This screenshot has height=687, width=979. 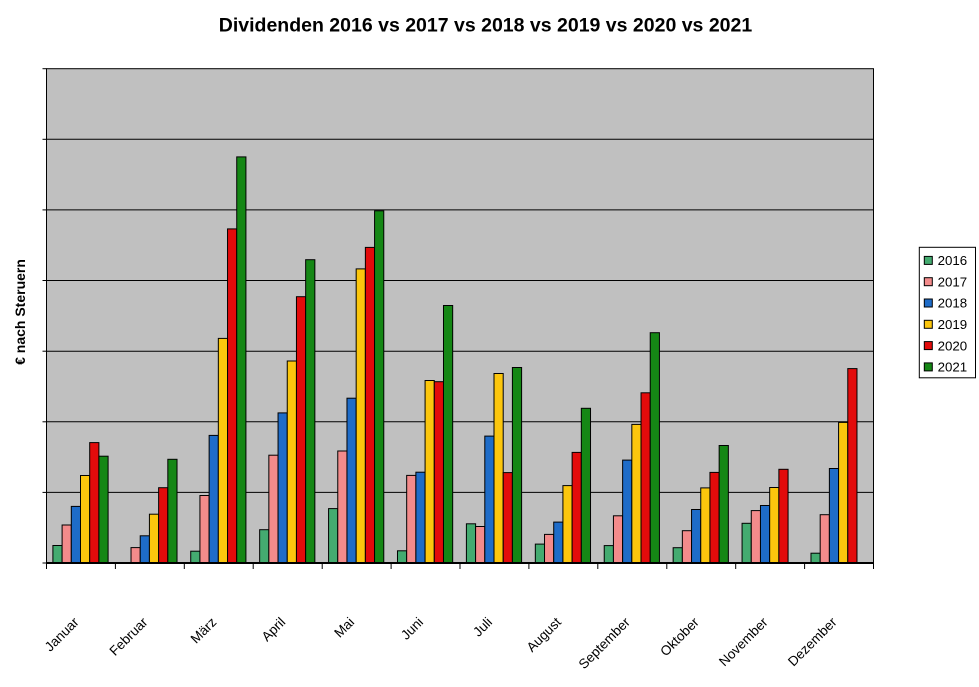 I want to click on svg-text: 2016, so click(x=953, y=260).